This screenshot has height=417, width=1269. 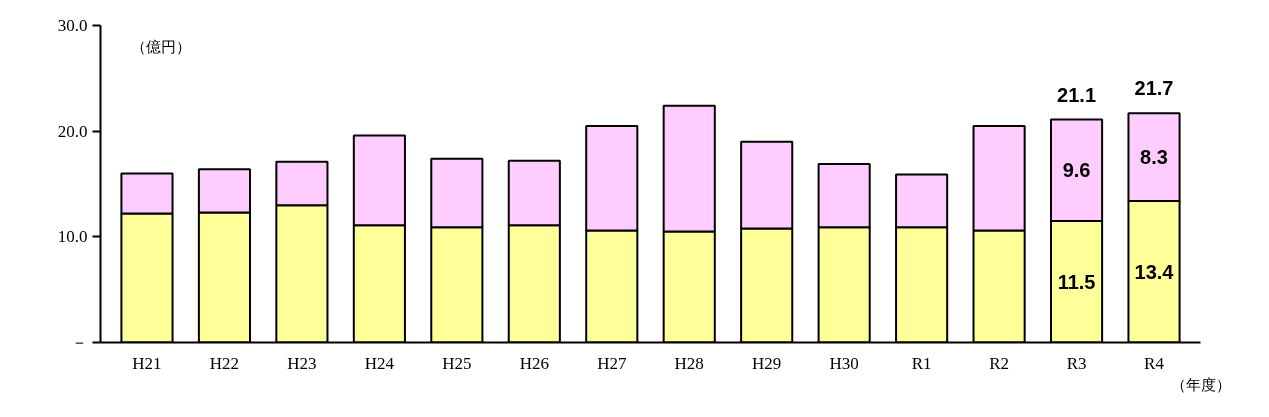 I want to click on x-tick-label: R3, so click(x=1076, y=363).